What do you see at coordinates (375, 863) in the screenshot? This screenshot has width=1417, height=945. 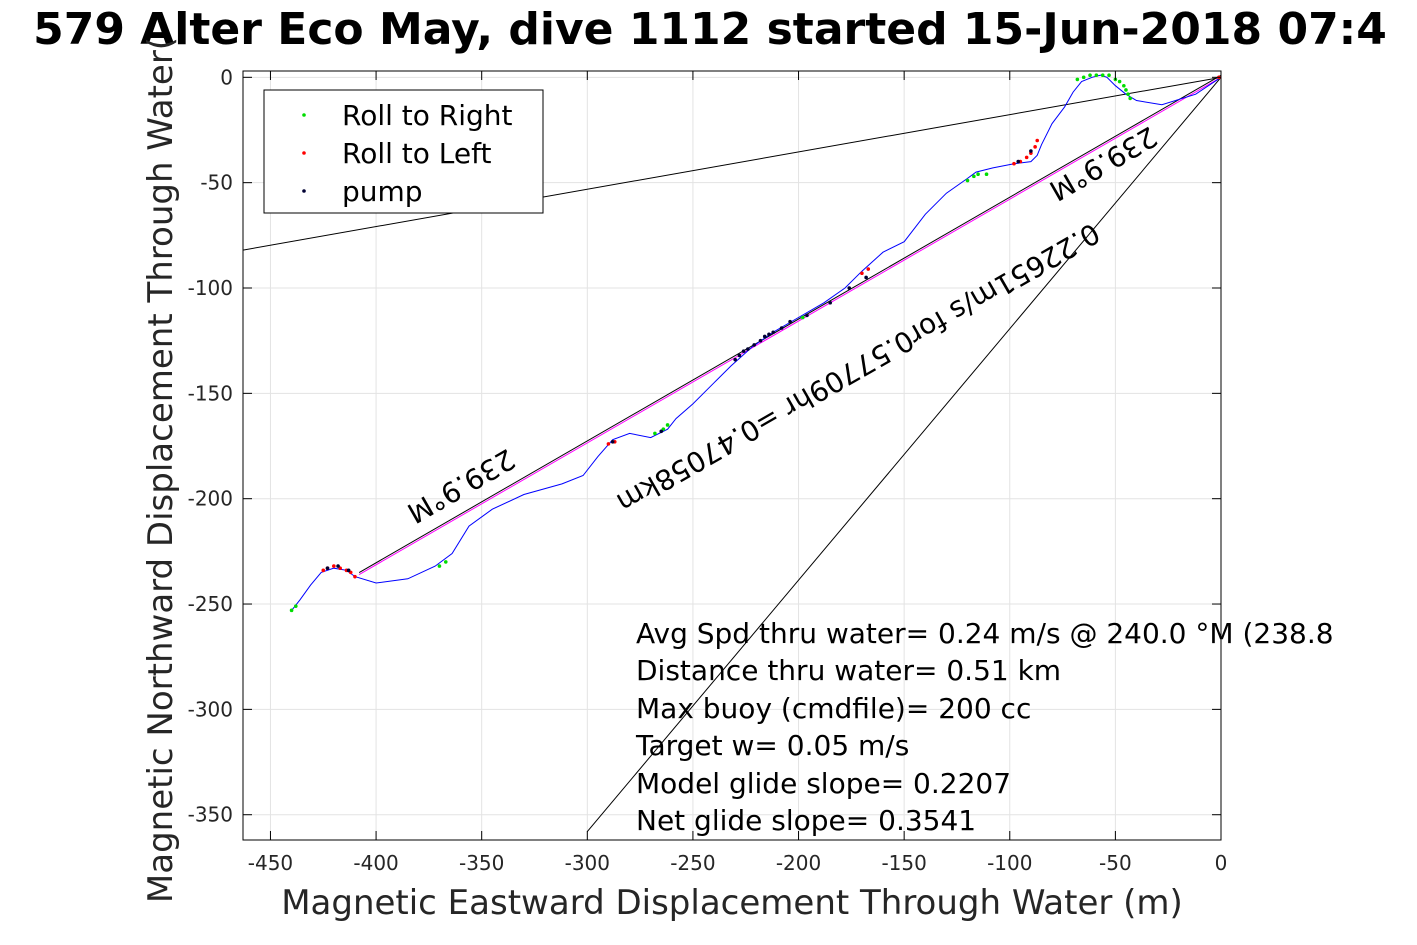 I see `x-tick-label: -400` at bounding box center [375, 863].